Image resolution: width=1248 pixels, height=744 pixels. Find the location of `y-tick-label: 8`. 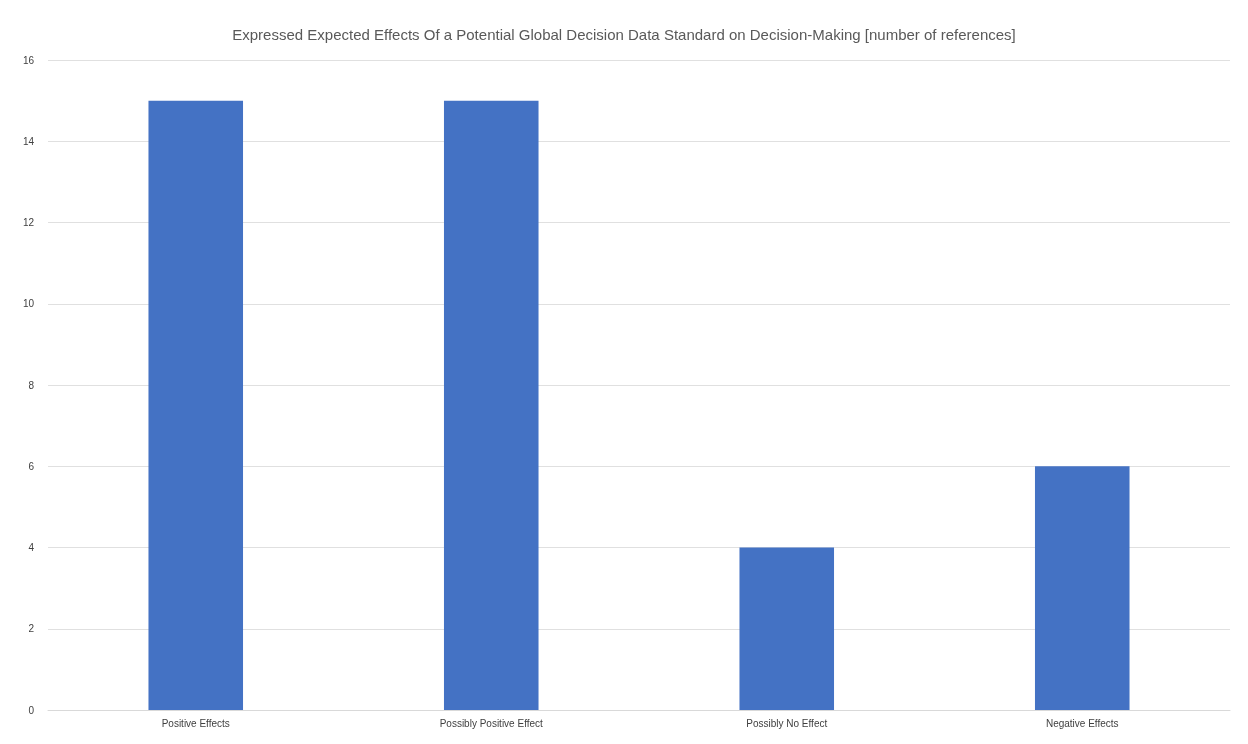

y-tick-label: 8 is located at coordinates (31, 385).